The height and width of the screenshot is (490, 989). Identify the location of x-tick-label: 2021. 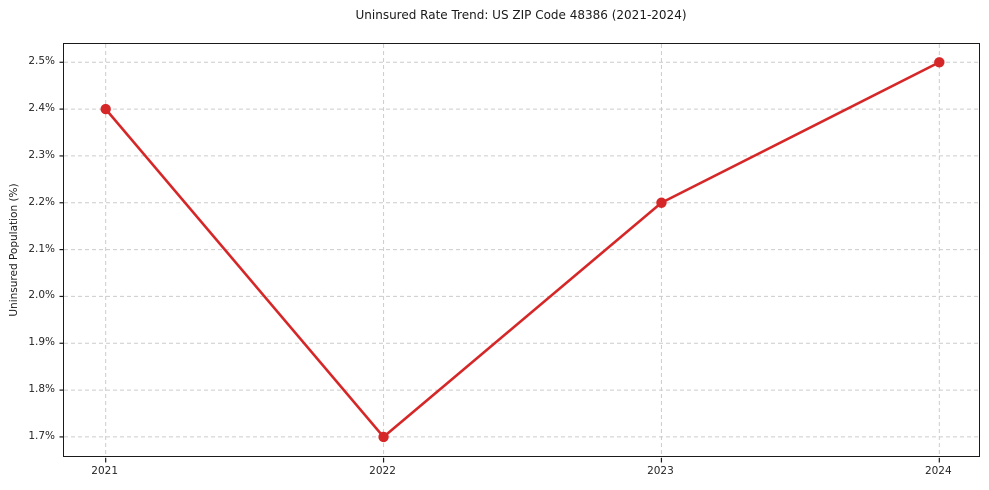
(105, 471).